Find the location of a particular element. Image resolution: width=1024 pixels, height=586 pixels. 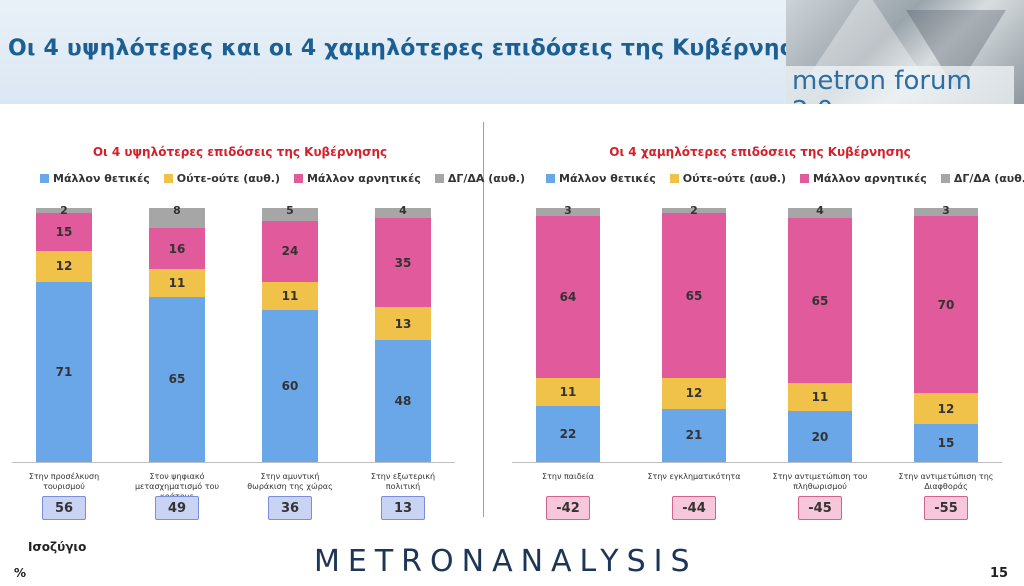

balance-value: 13 is located at coordinates (403, 508).